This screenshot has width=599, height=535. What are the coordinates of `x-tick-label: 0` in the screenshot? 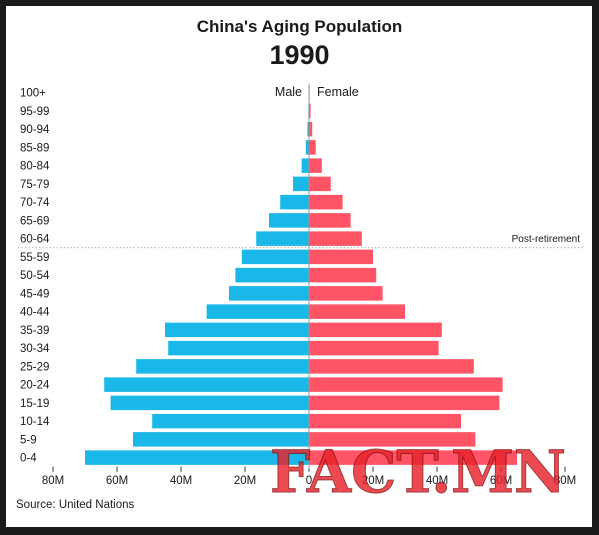 It's located at (309, 481).